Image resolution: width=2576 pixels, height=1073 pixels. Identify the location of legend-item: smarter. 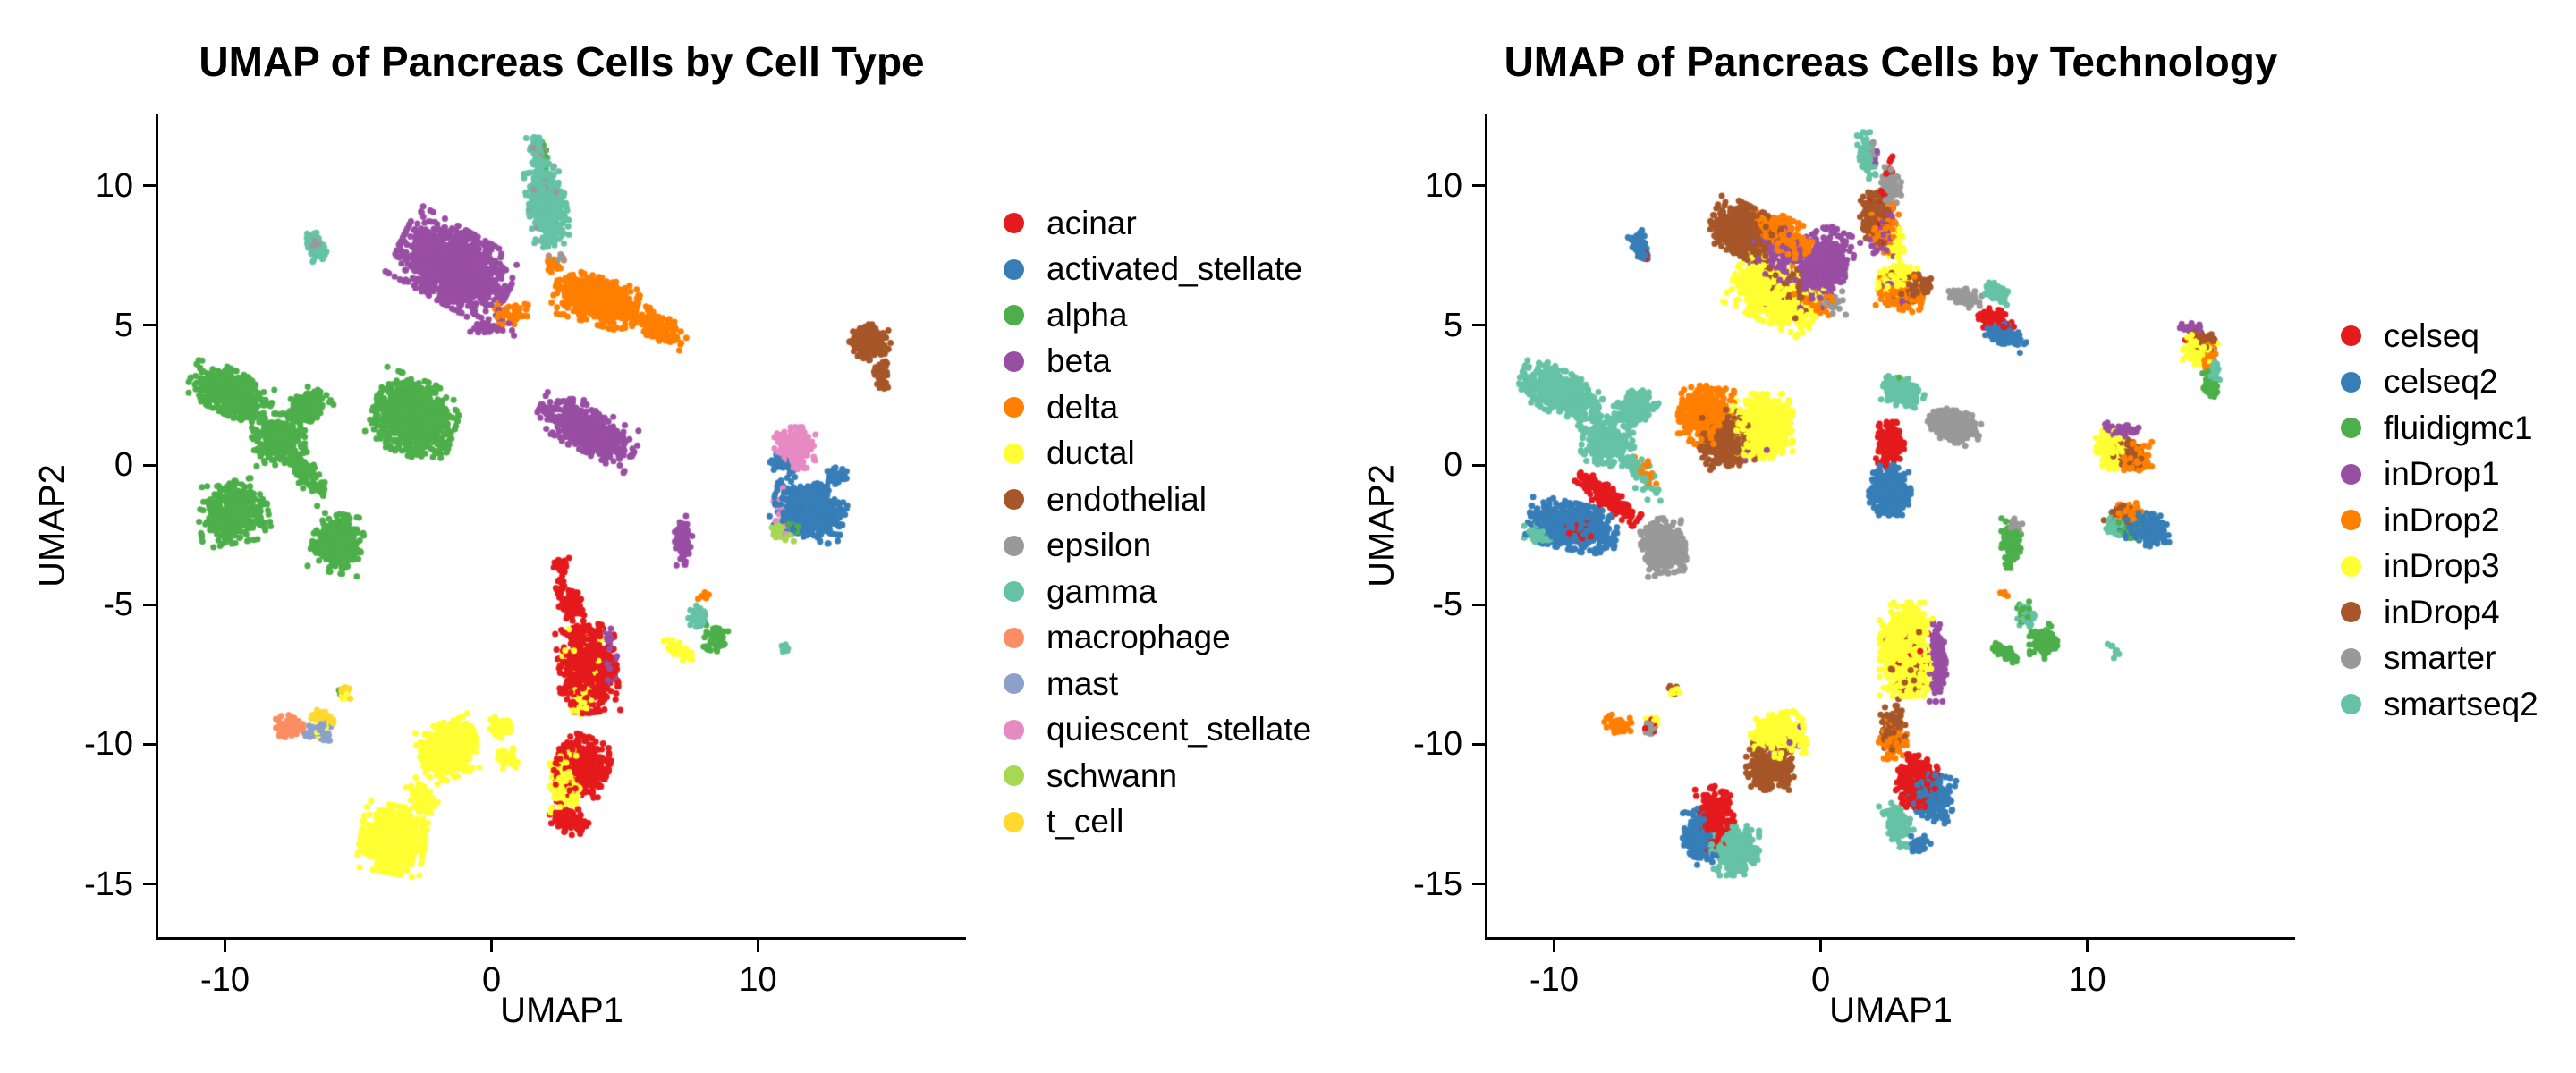
(2434, 659).